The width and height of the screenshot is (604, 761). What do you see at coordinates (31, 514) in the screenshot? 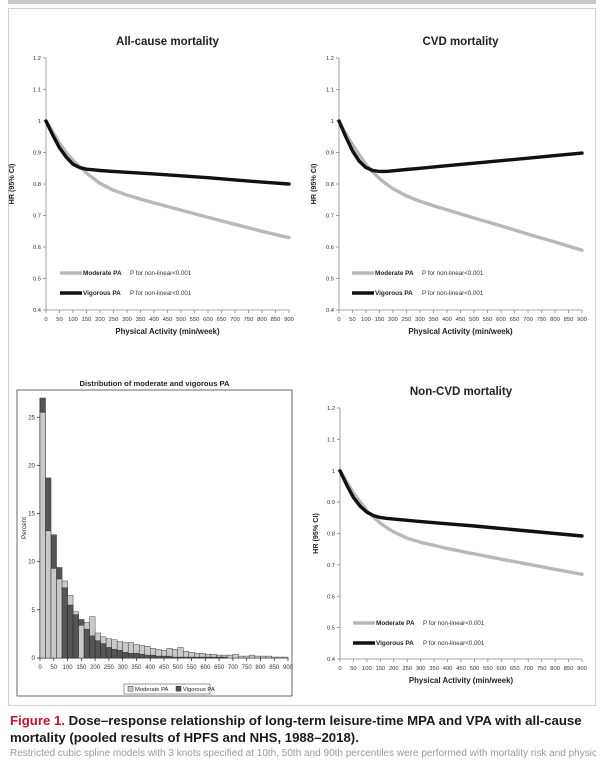
I see `y-tick-label: 15` at bounding box center [31, 514].